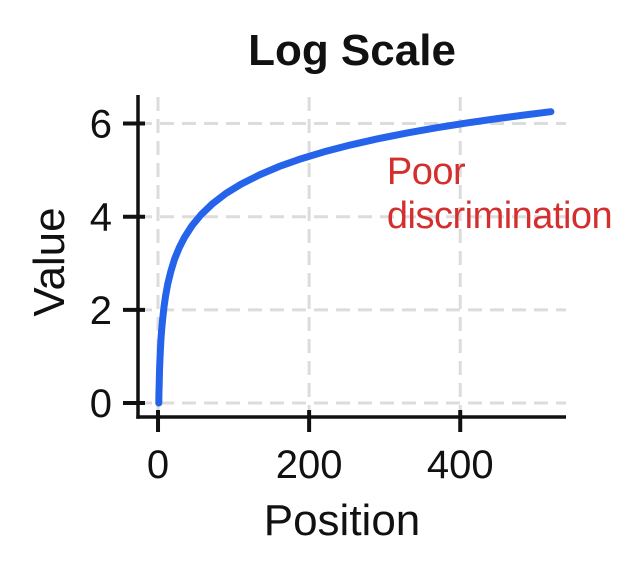 The height and width of the screenshot is (574, 639). Describe the element at coordinates (101, 125) in the screenshot. I see `y-tick-label: 6` at that location.